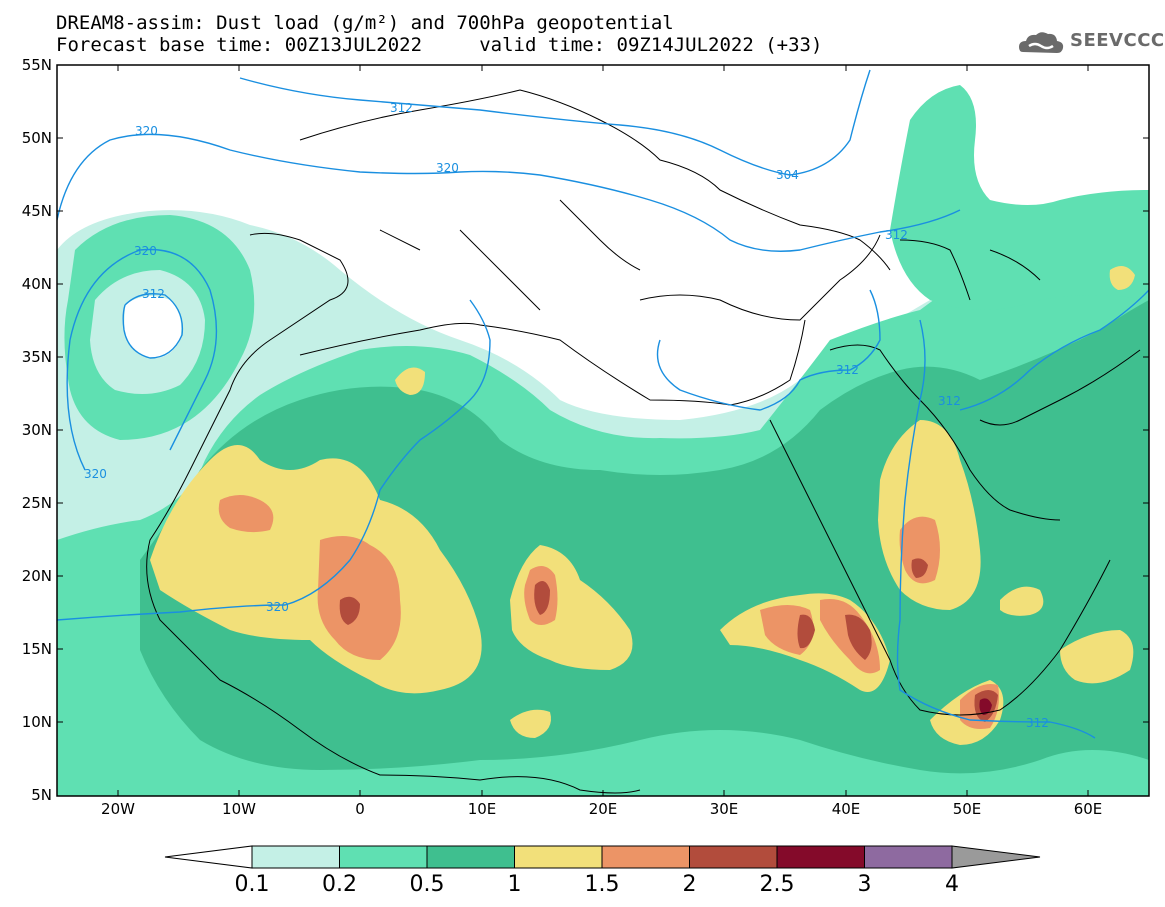  Describe the element at coordinates (208, 857) in the screenshot. I see `colorbar-min-arrow` at that location.